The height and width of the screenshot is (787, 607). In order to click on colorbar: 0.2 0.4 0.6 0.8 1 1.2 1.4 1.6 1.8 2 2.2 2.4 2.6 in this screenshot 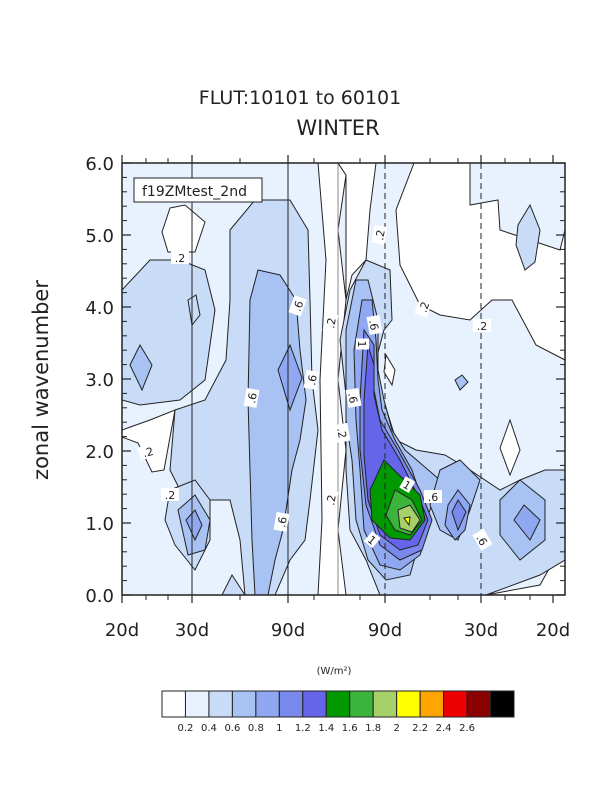, I will do `click(338, 712)`.